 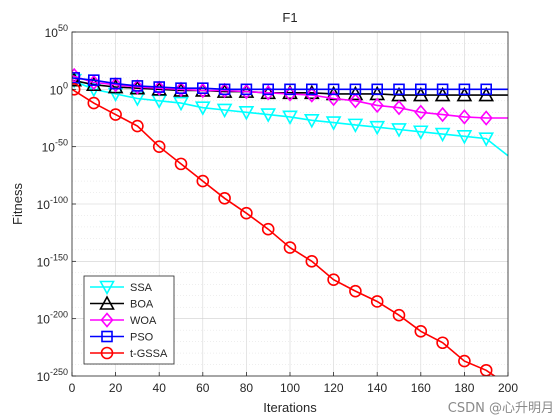 What do you see at coordinates (290, 388) in the screenshot?
I see `x-tick-label: 100` at bounding box center [290, 388].